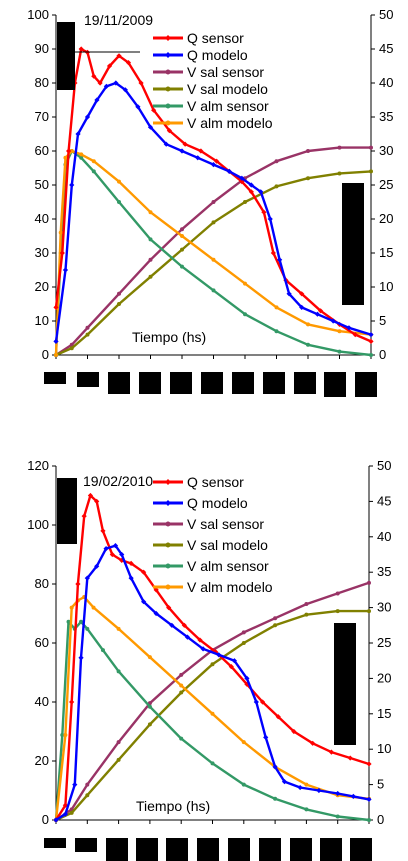 This screenshot has height=861, width=408. I want to click on chart-2-redaction-top-left, so click(67, 511).